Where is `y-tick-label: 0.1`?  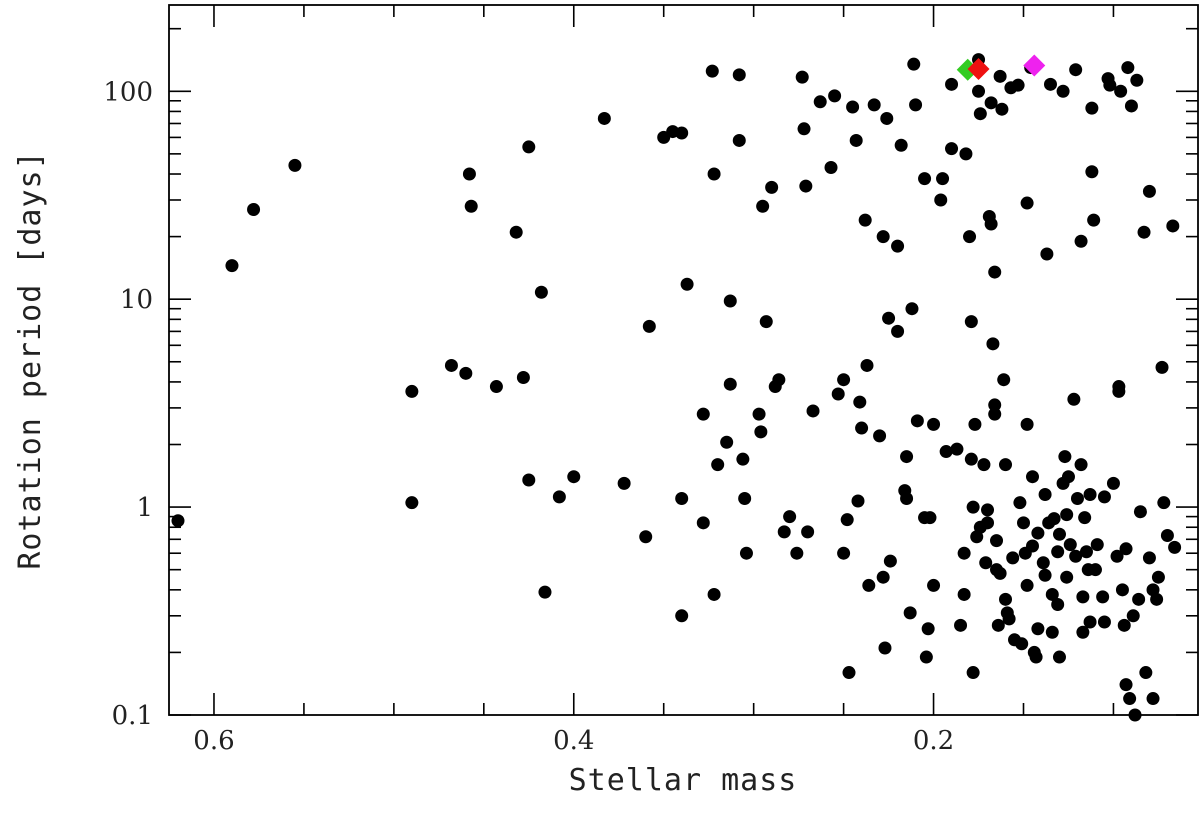
y-tick-label: 0.1 is located at coordinates (132, 716).